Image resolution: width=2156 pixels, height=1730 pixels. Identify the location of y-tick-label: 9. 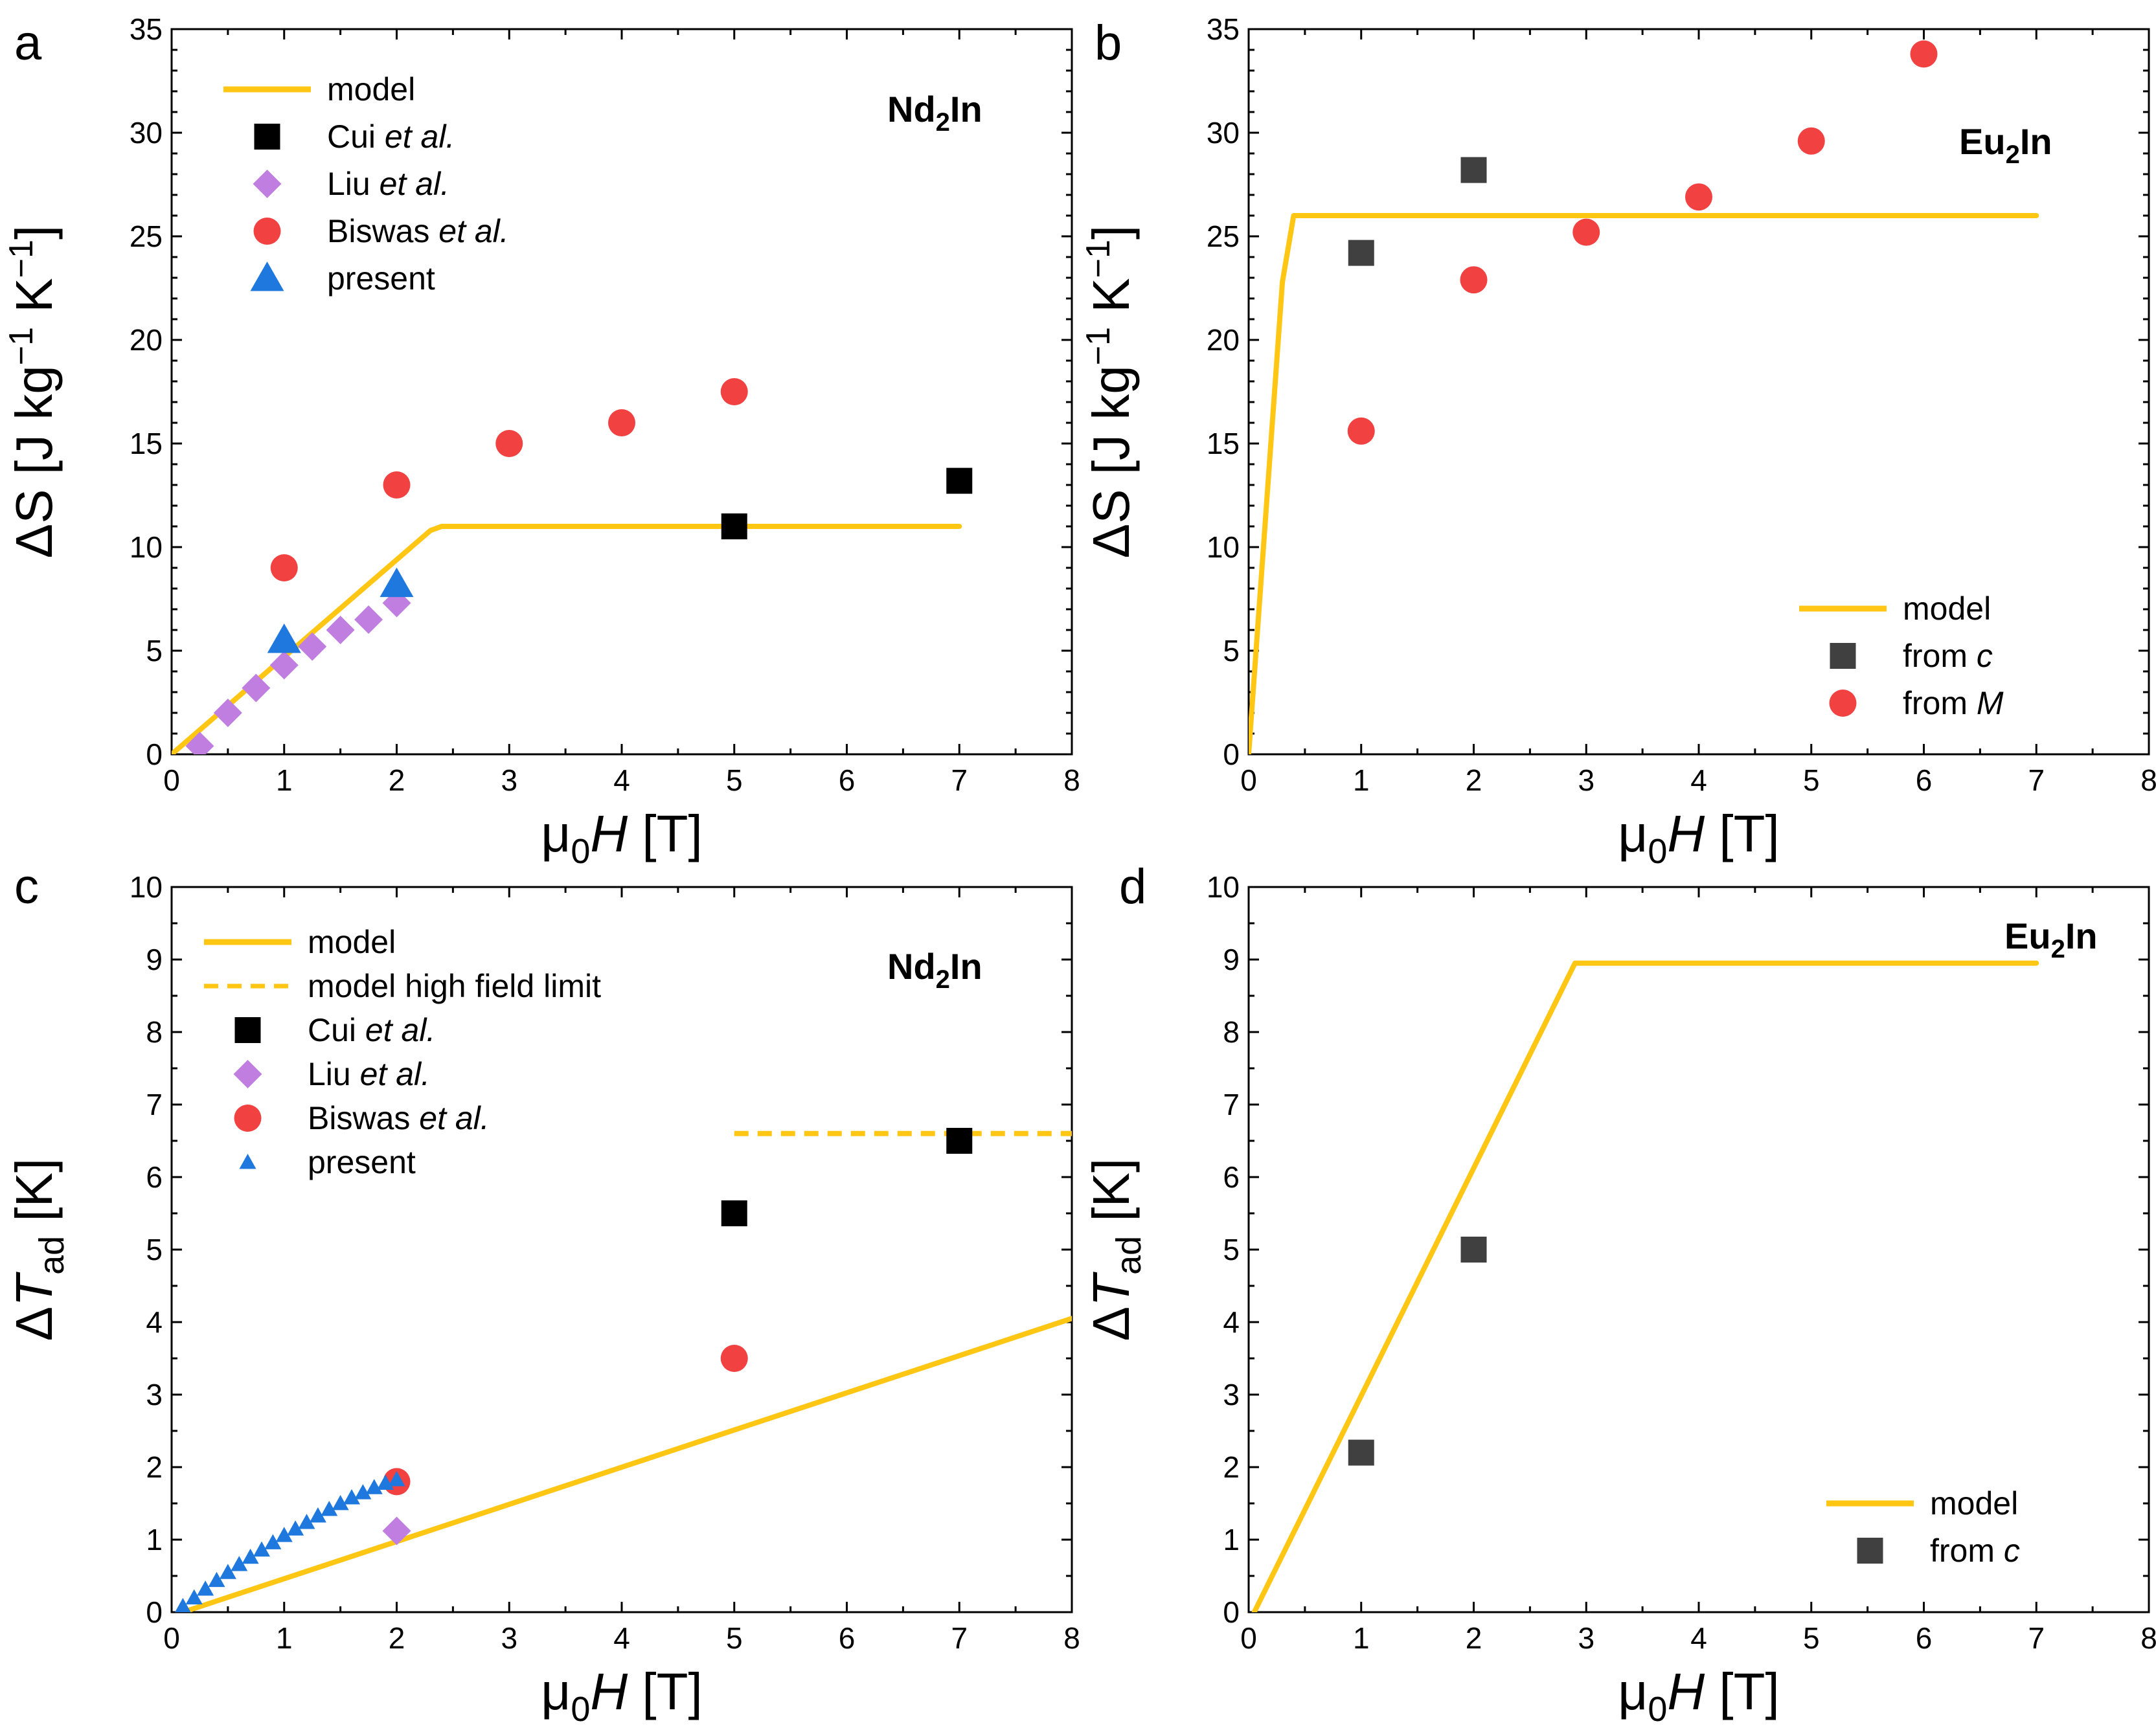
(154, 959).